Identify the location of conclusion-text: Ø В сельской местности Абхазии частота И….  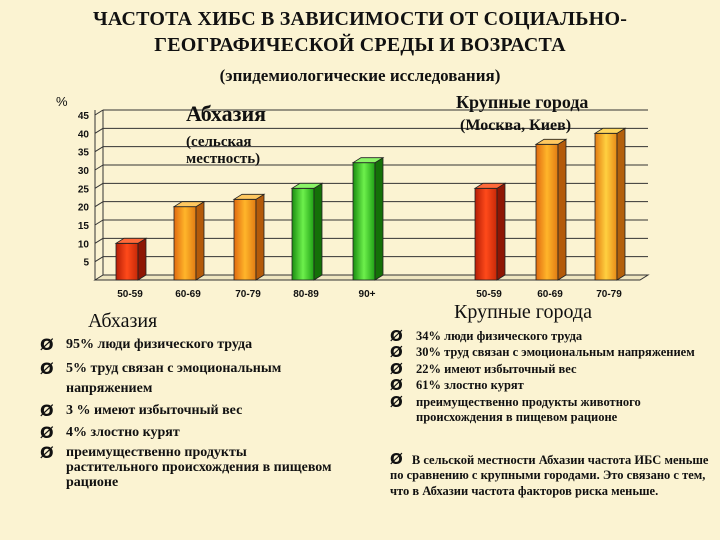
(549, 474).